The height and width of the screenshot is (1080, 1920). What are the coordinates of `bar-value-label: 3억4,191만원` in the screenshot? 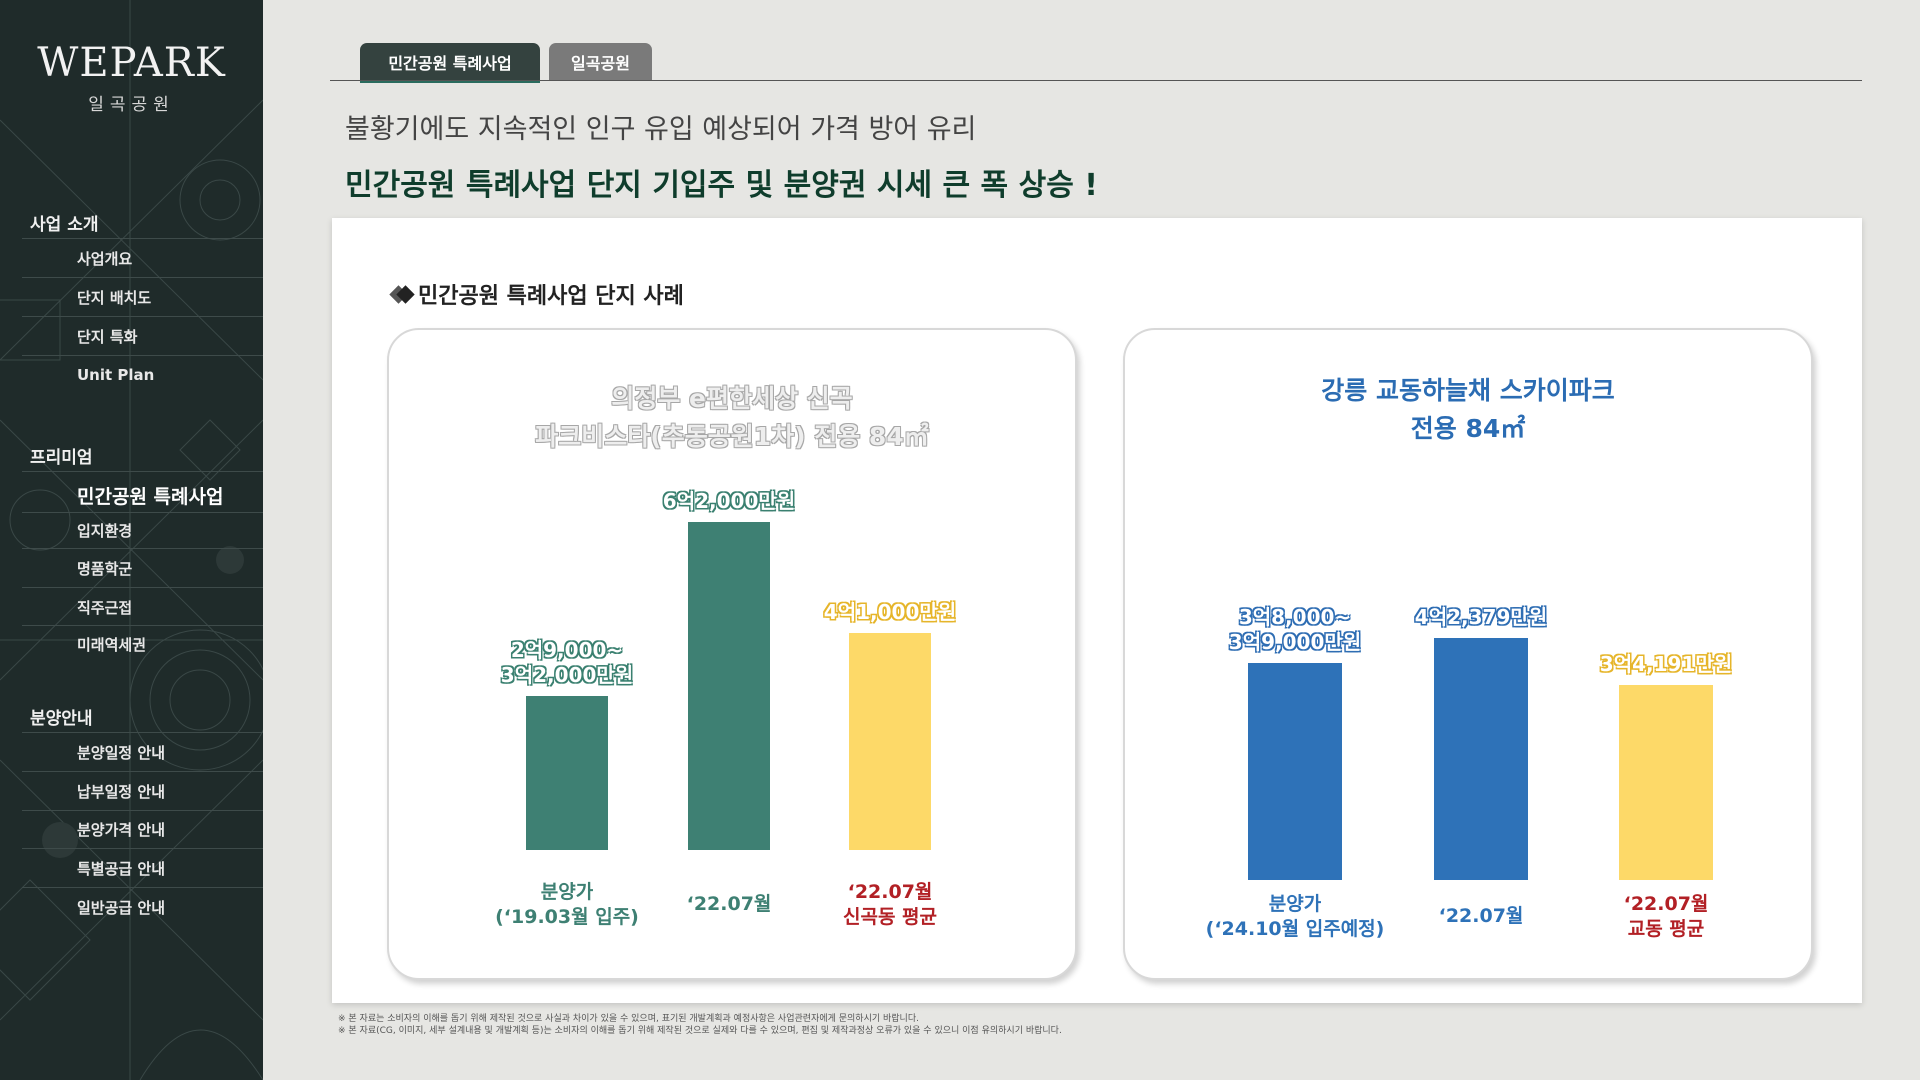 It's located at (1666, 664).